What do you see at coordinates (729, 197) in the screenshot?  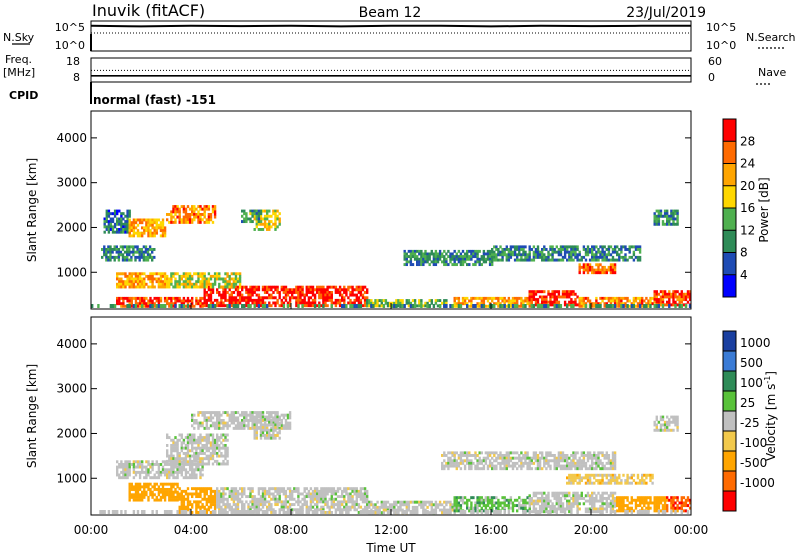 I see `colorbar-swatch` at bounding box center [729, 197].